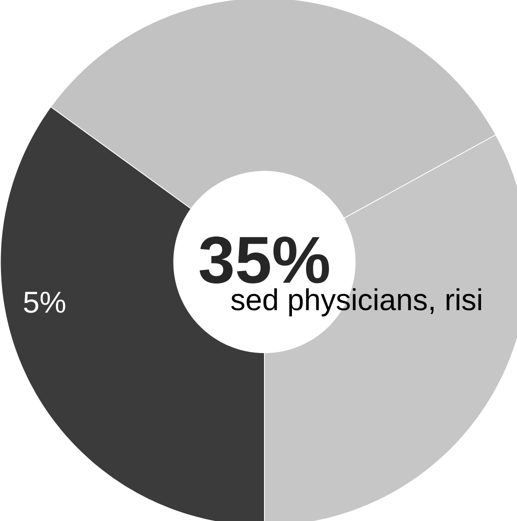  Describe the element at coordinates (264, 260) in the screenshot. I see `text: 35%` at that location.